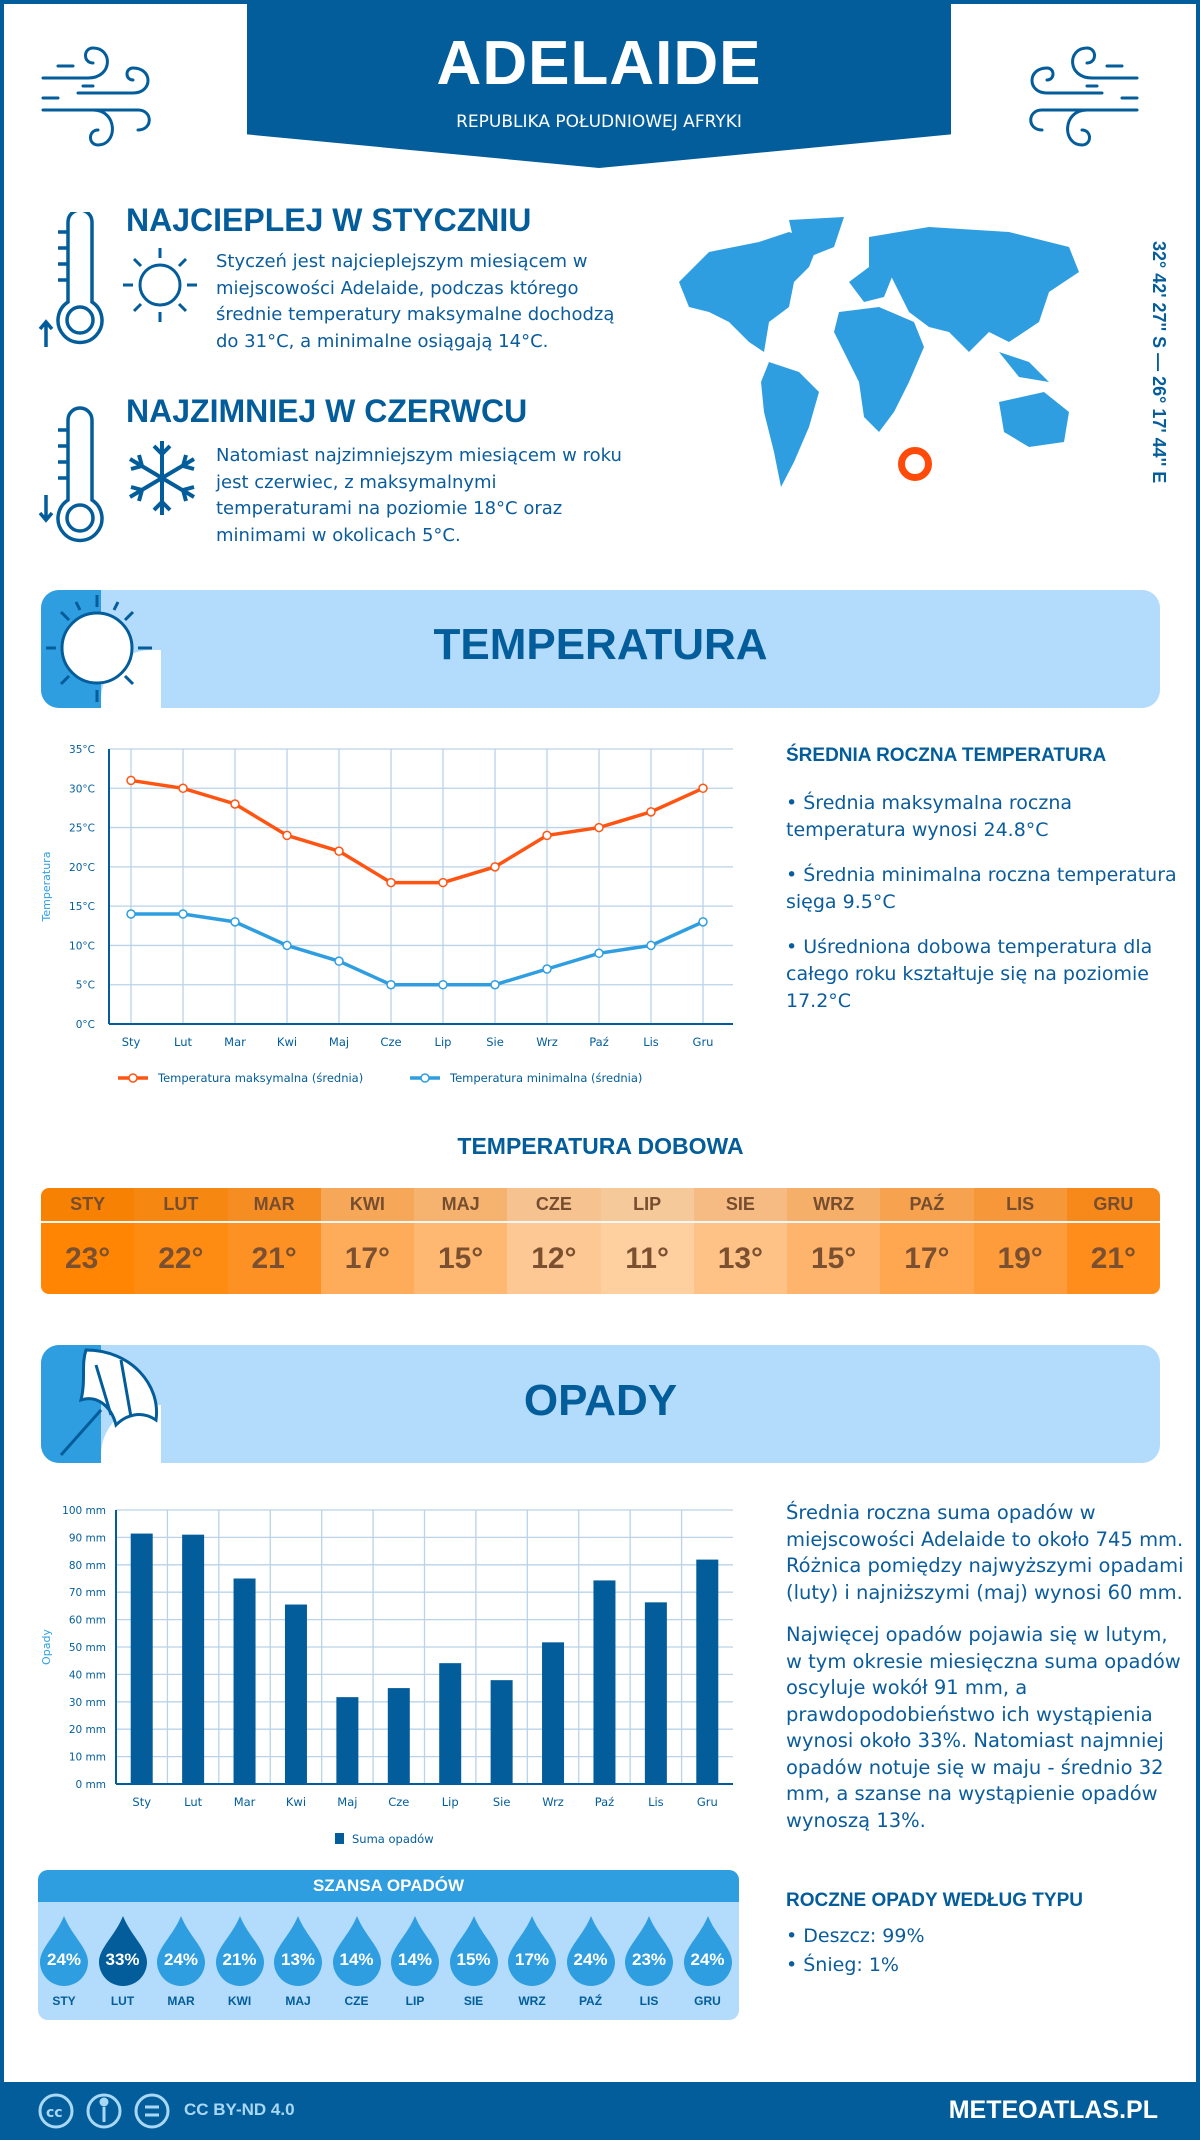 The height and width of the screenshot is (2140, 1200). I want to click on y-tick-label: 20°C, so click(82, 868).